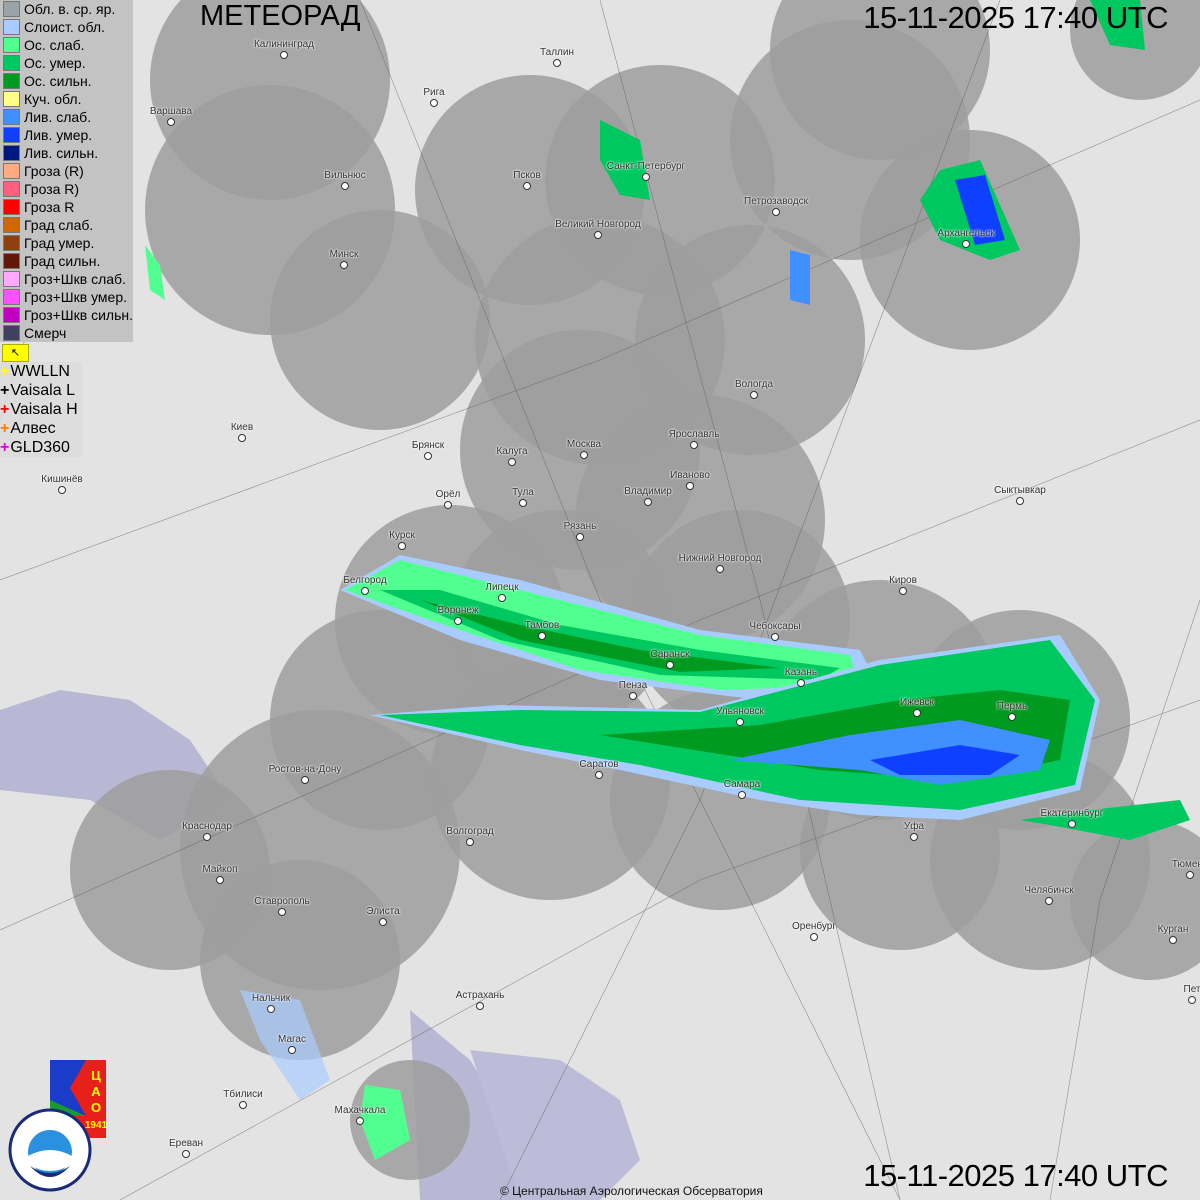 The height and width of the screenshot is (1200, 1200). What do you see at coordinates (62, 261) in the screenshot?
I see `legend-label: Град сильн.` at bounding box center [62, 261].